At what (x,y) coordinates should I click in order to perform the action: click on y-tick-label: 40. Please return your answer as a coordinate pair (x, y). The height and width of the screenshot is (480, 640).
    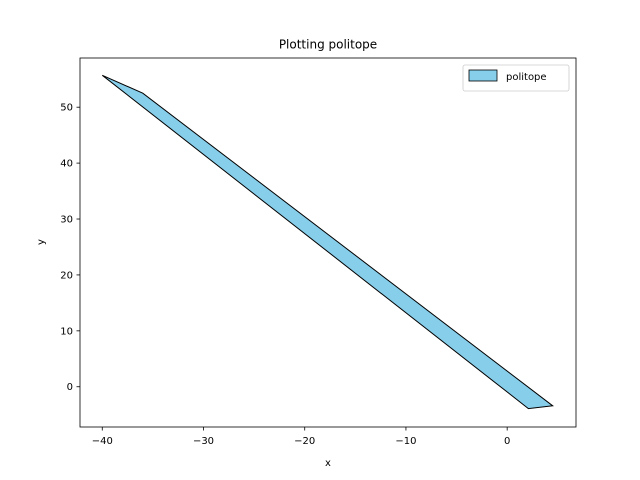
    Looking at the image, I should click on (66, 164).